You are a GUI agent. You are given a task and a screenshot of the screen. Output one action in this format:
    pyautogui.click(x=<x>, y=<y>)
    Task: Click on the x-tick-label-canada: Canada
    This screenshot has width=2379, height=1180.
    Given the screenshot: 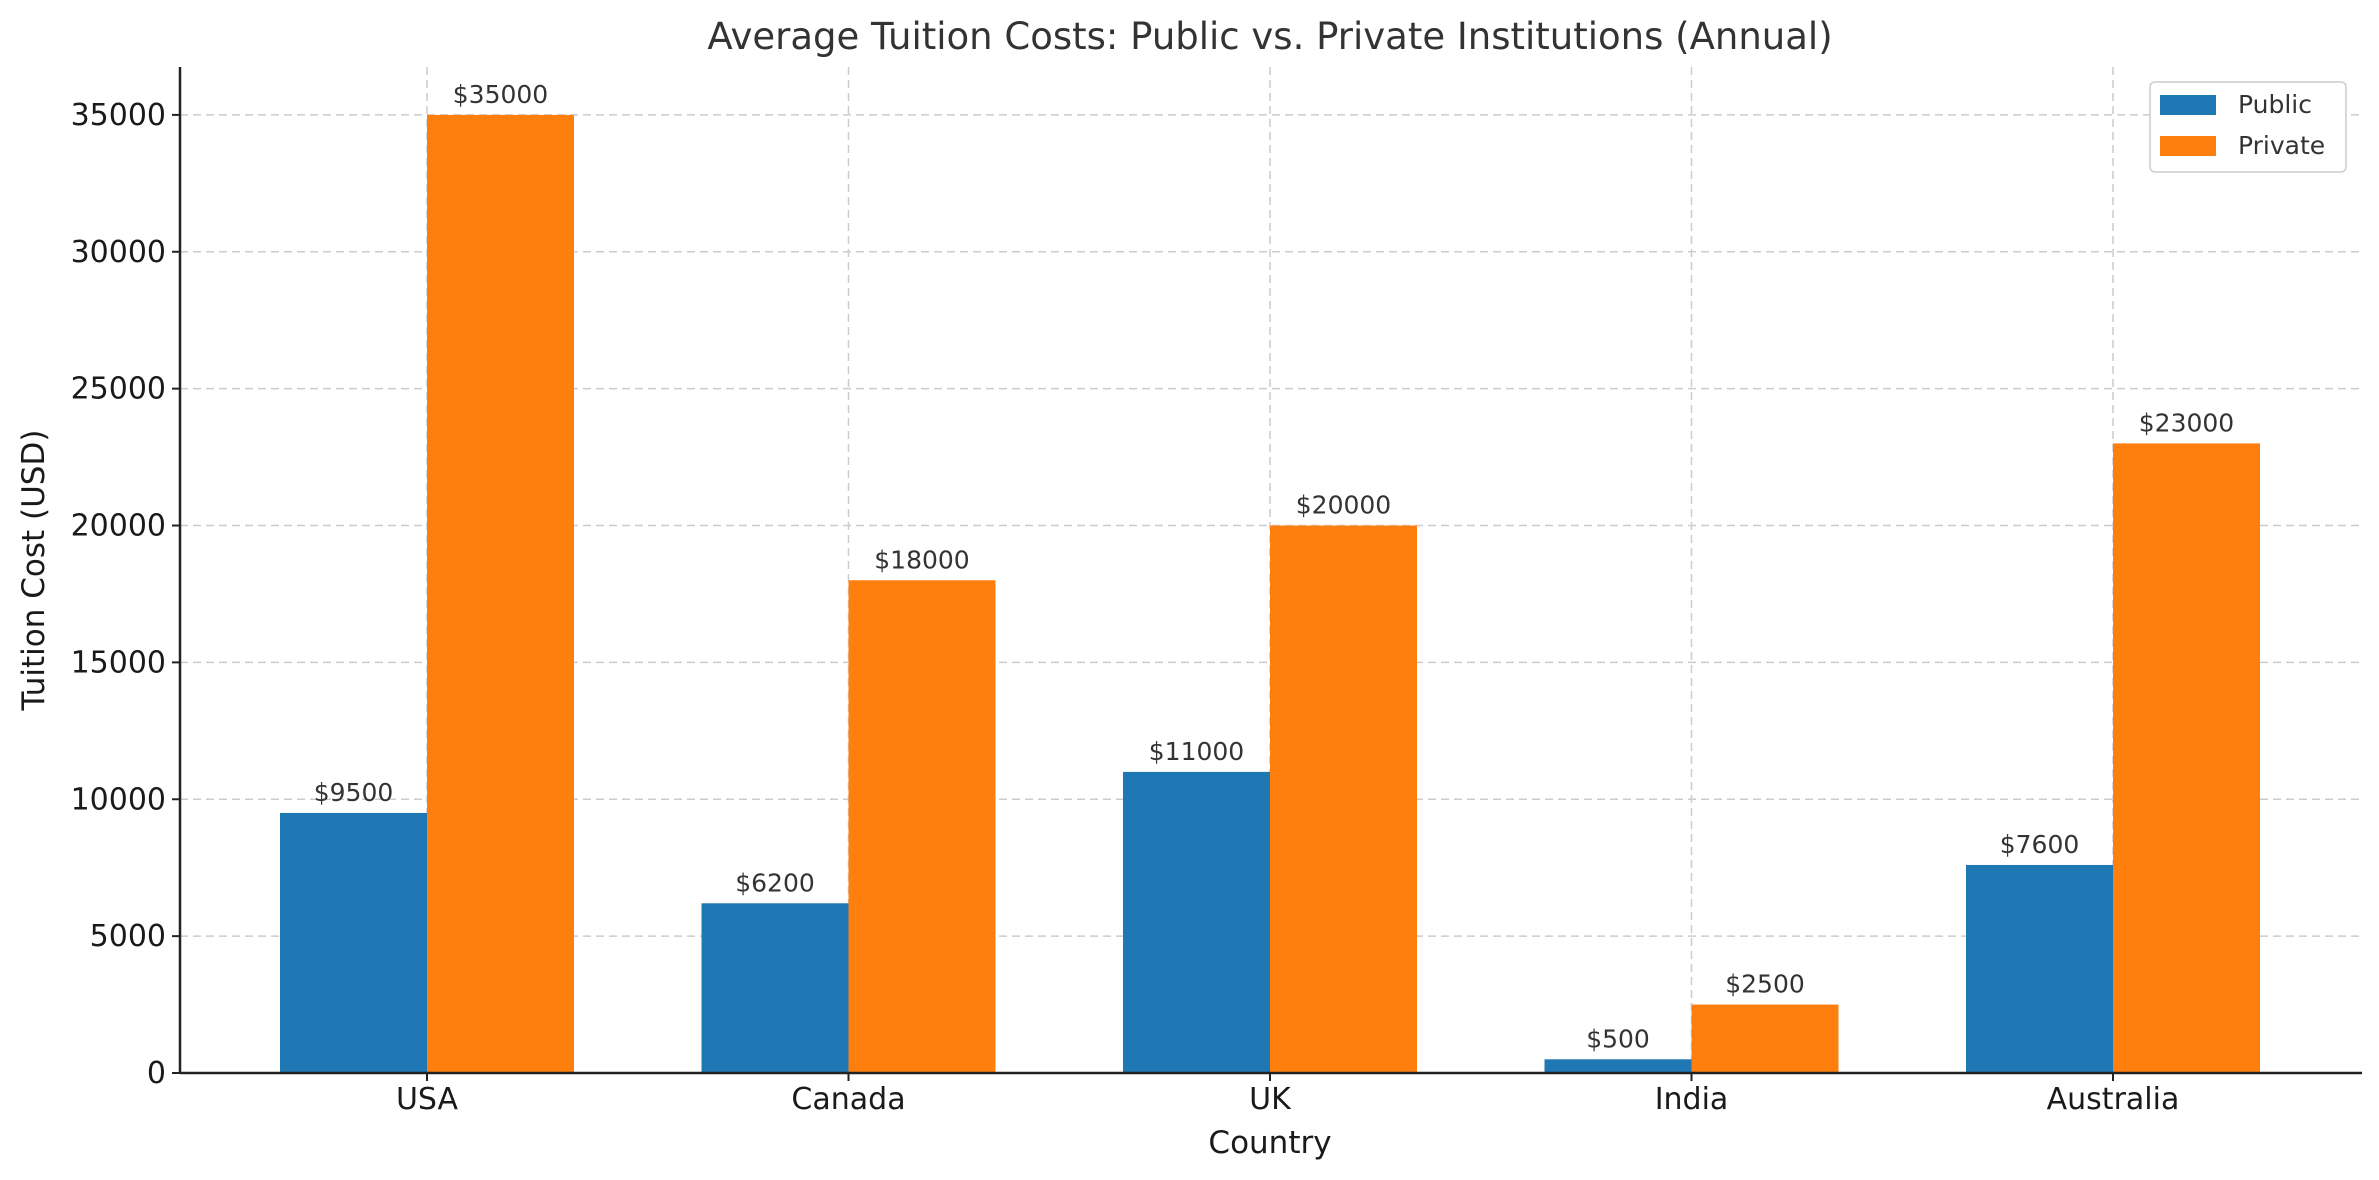 What is the action you would take?
    pyautogui.click(x=848, y=1099)
    